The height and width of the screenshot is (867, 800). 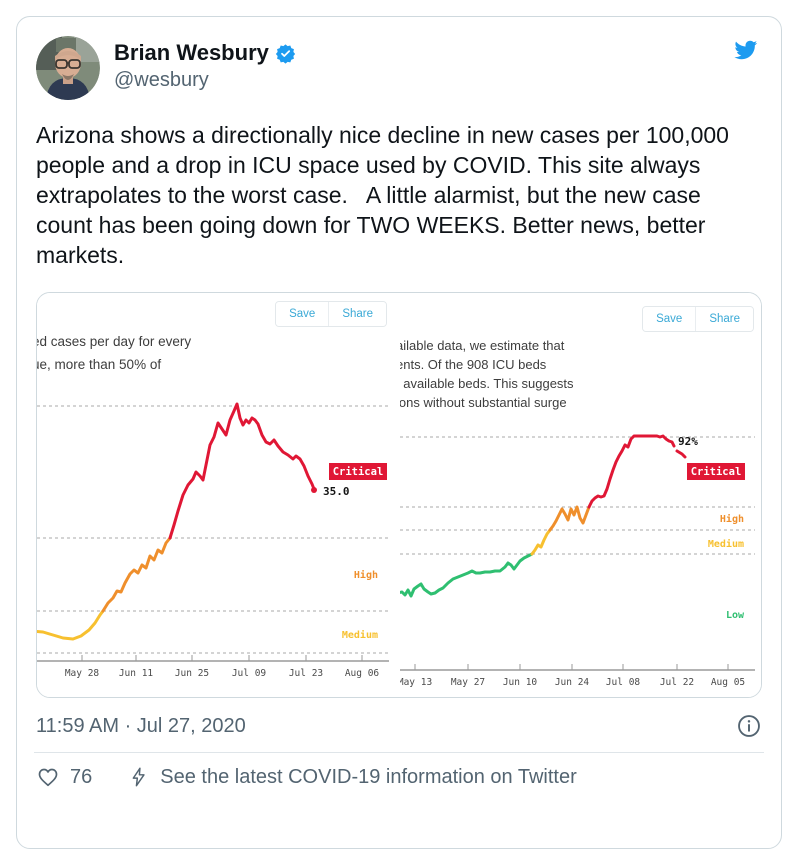 What do you see at coordinates (362, 673) in the screenshot?
I see `x-tick: Aug 06` at bounding box center [362, 673].